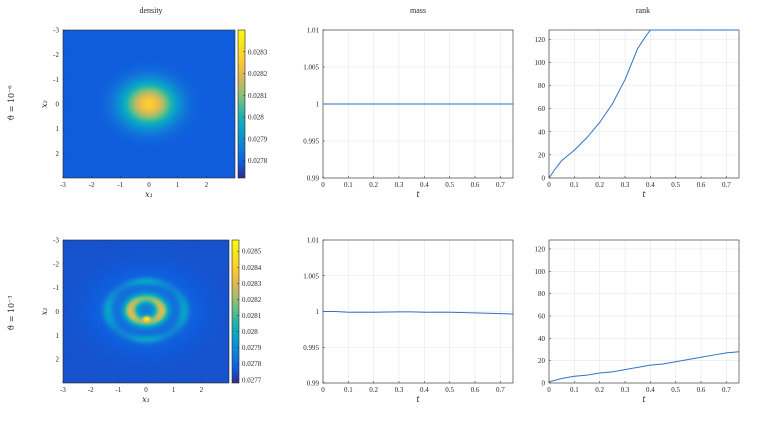  What do you see at coordinates (58, 360) in the screenshot?
I see `y-tick-label: 2` at bounding box center [58, 360].